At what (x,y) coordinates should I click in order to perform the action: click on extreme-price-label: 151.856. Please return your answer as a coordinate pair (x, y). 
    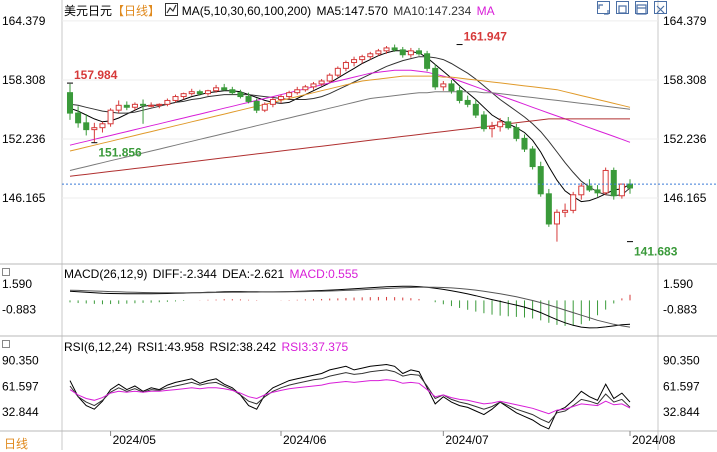
    Looking at the image, I should click on (120, 153).